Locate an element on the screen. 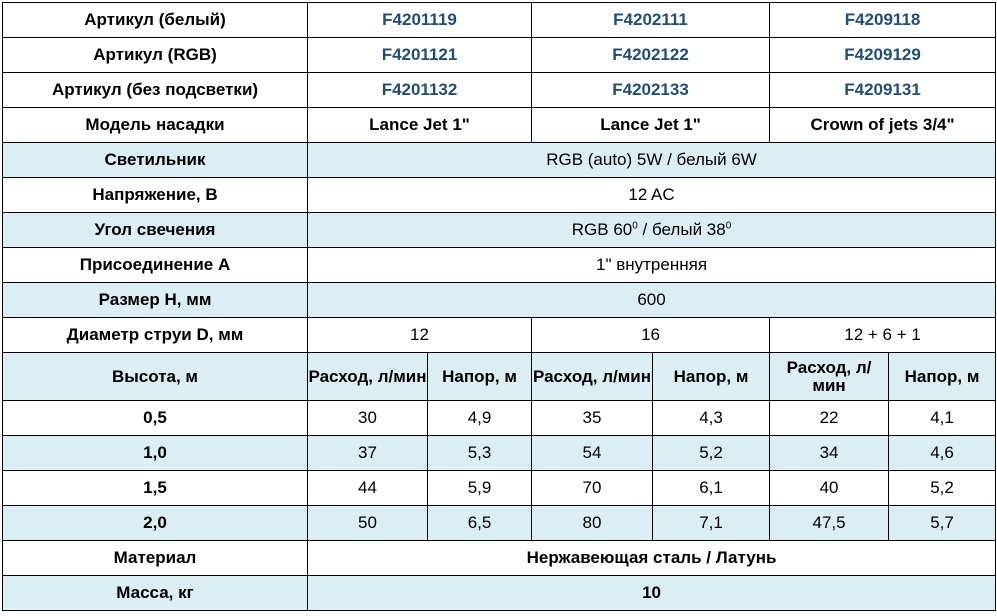  article-code: F4202122 is located at coordinates (651, 55).